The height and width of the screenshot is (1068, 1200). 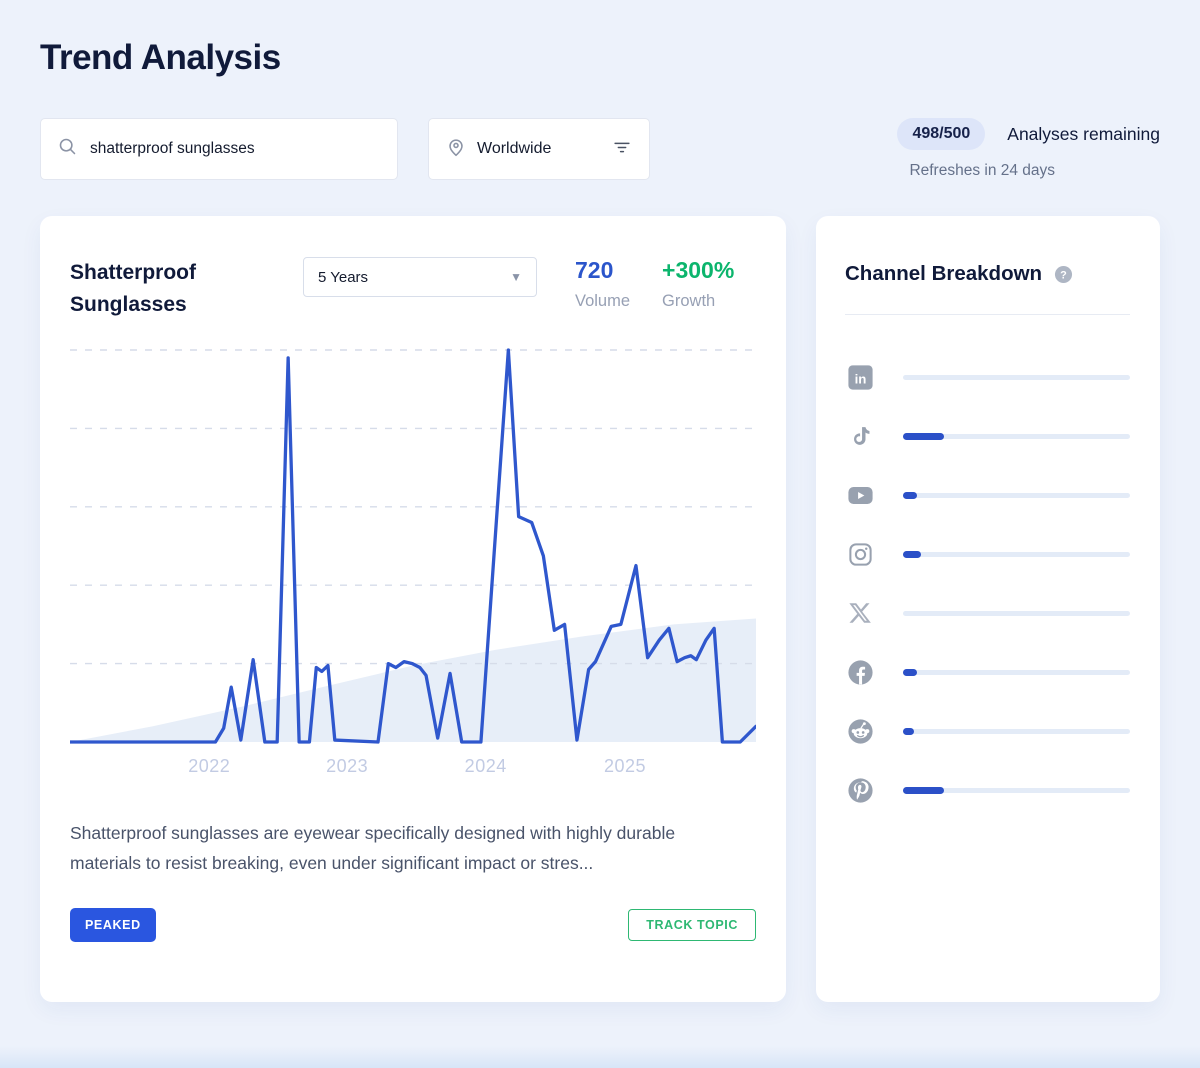 What do you see at coordinates (860, 672) in the screenshot?
I see `facebook-icon` at bounding box center [860, 672].